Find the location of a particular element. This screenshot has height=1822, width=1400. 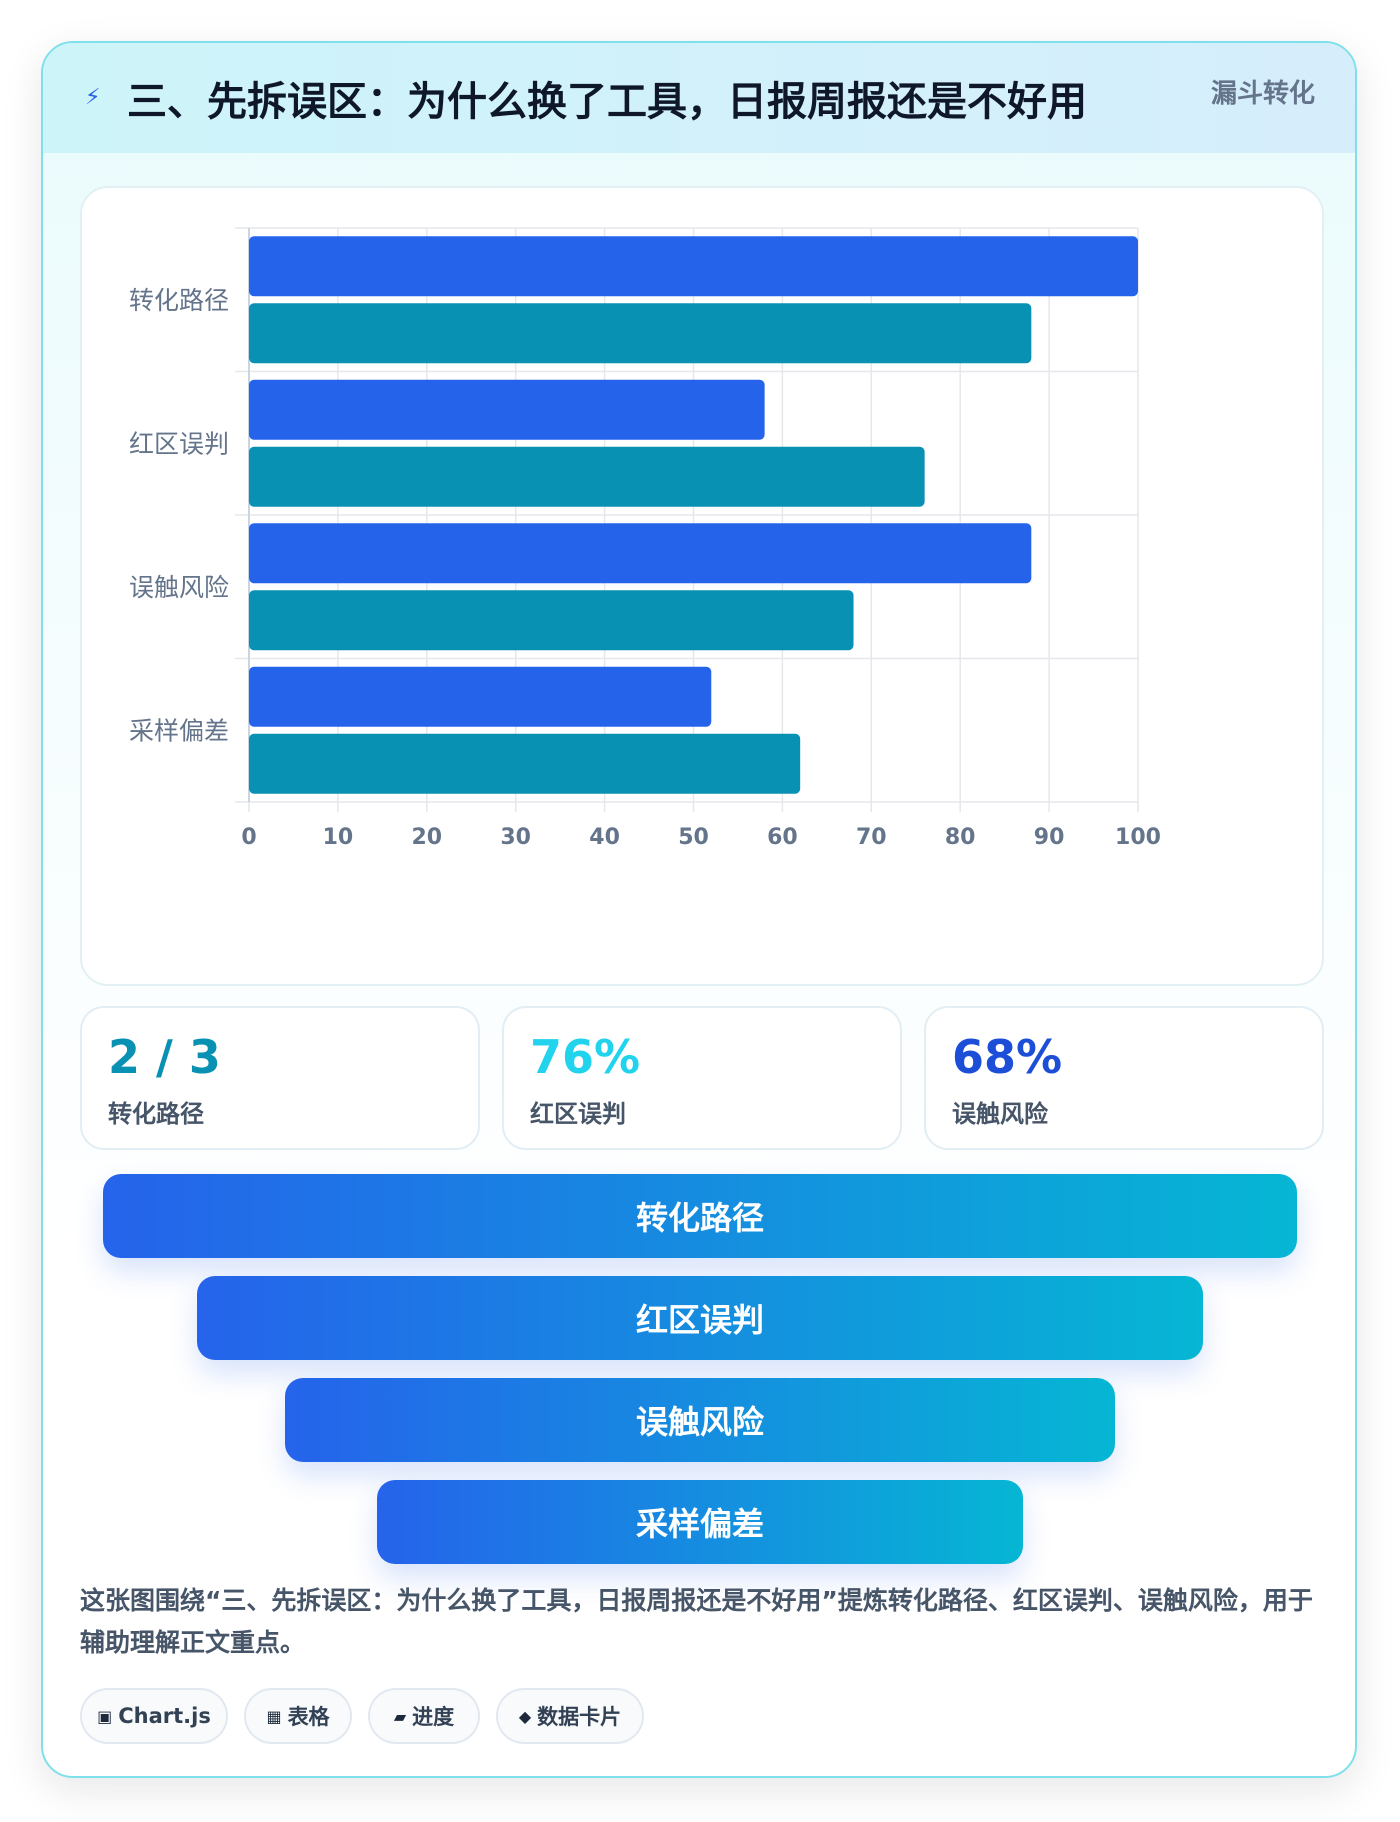

x-tick-label: 50 is located at coordinates (693, 837).